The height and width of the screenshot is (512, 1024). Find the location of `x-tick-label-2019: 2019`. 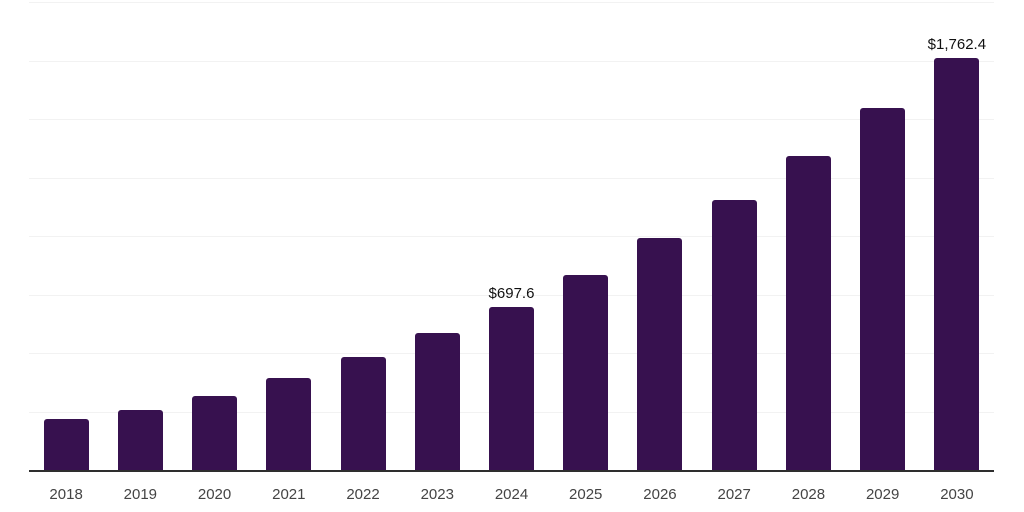

x-tick-label-2019: 2019 is located at coordinates (140, 494).